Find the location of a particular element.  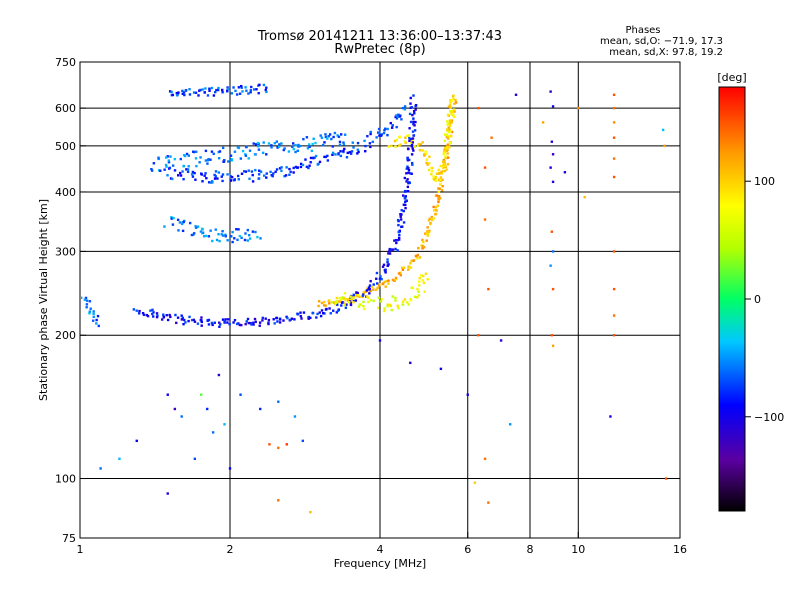

x-tick-label: 4 is located at coordinates (380, 549).